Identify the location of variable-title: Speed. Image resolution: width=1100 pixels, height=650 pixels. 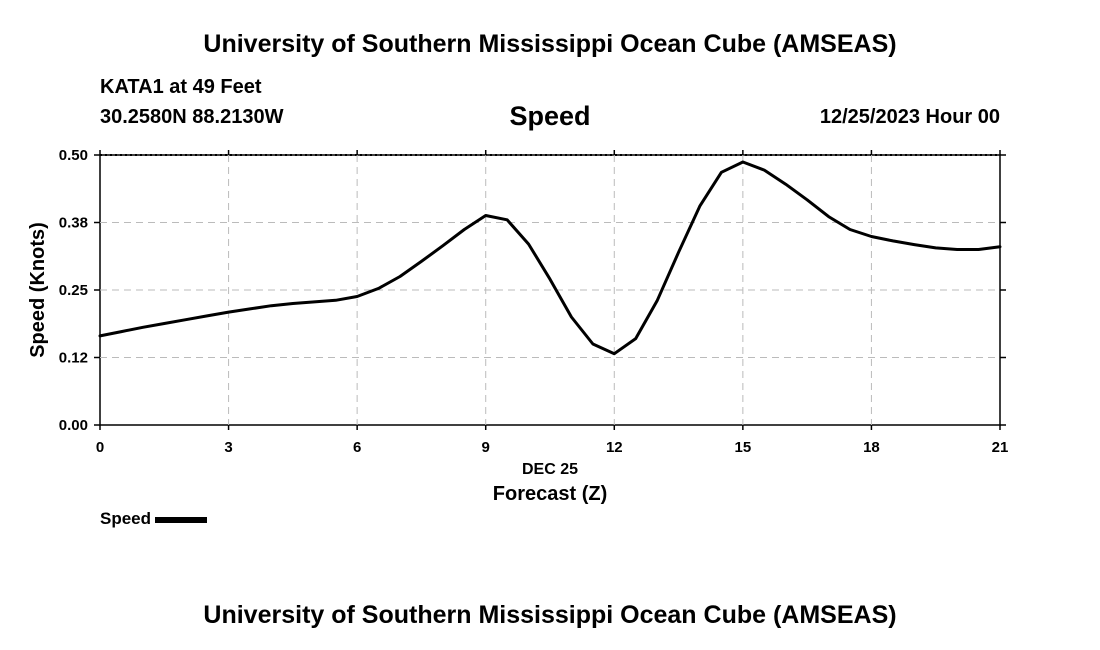
(550, 116).